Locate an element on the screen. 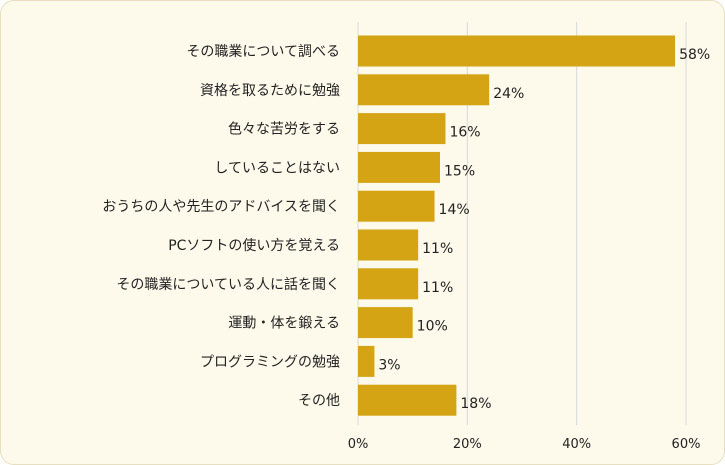 The height and width of the screenshot is (465, 725). category-label: その職業について調べる is located at coordinates (263, 52).